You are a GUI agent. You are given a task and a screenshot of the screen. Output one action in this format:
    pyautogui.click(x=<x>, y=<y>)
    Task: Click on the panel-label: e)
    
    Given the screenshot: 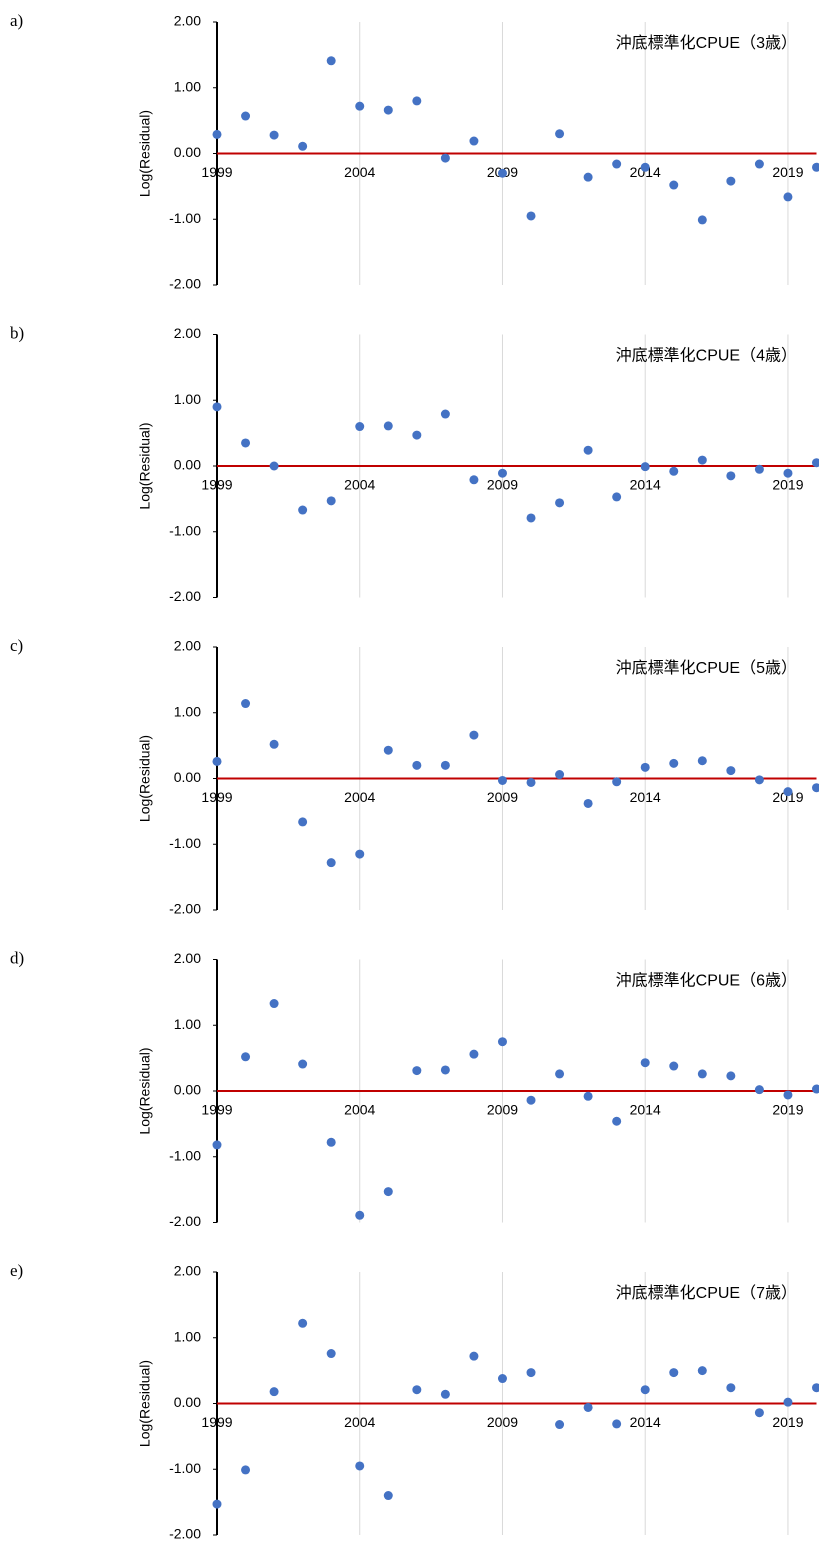 What is the action you would take?
    pyautogui.click(x=16, y=1270)
    